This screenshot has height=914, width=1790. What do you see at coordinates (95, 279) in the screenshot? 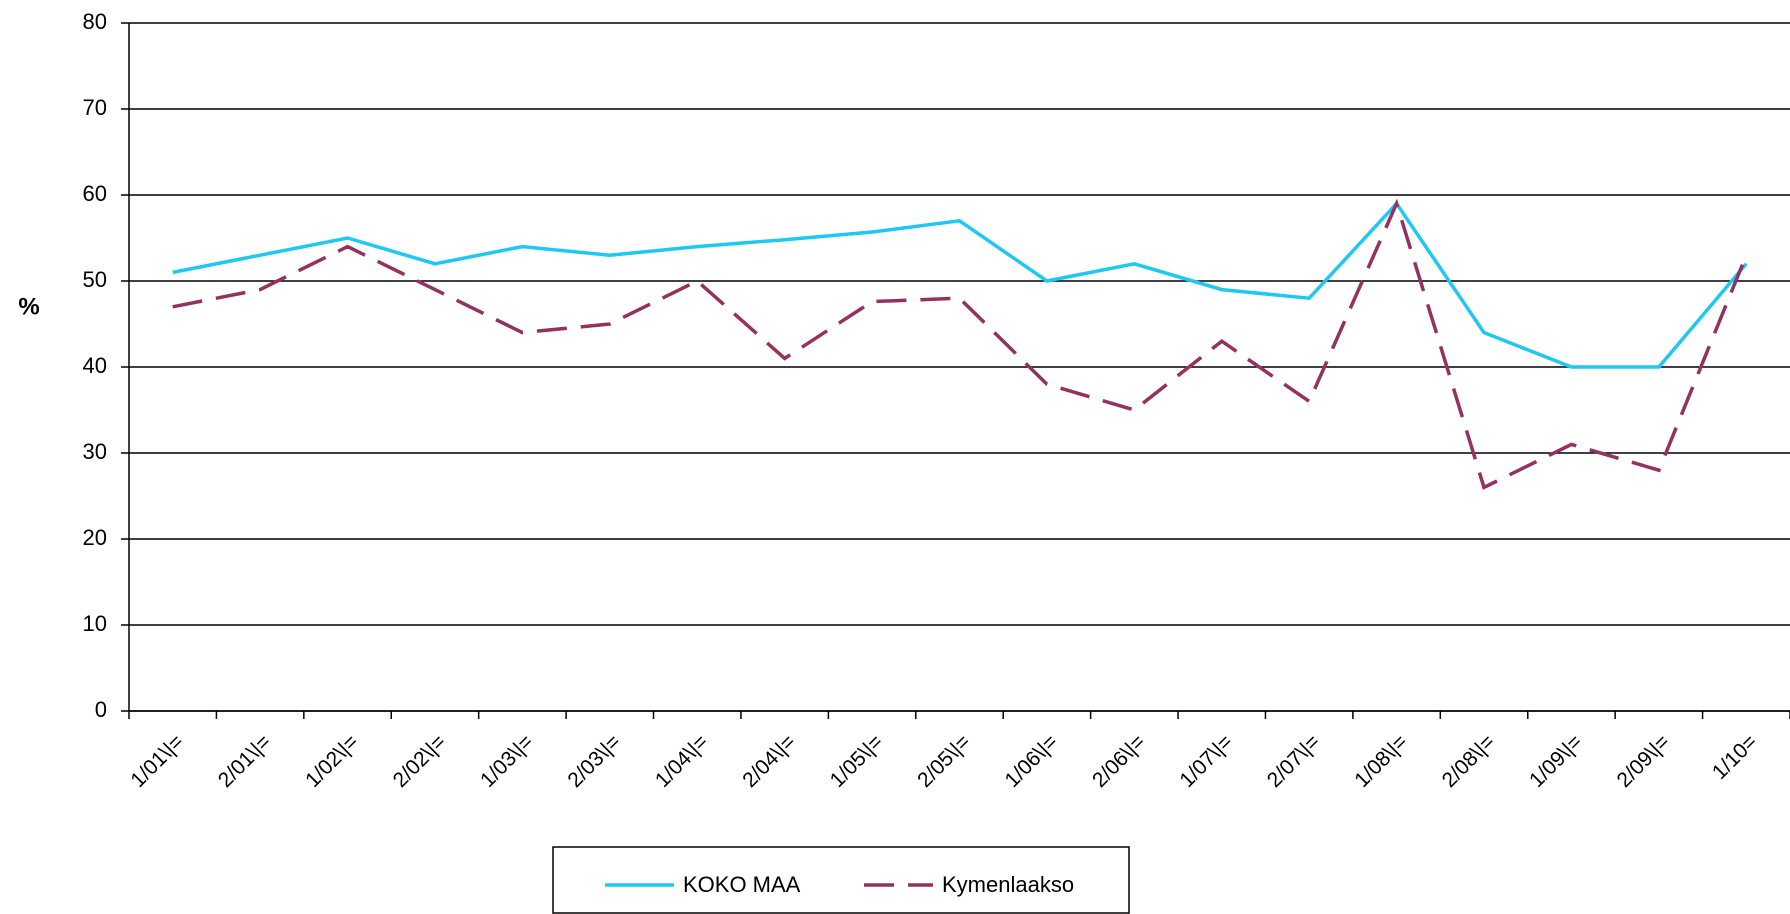
I see `y-tick-label: 50` at bounding box center [95, 279].